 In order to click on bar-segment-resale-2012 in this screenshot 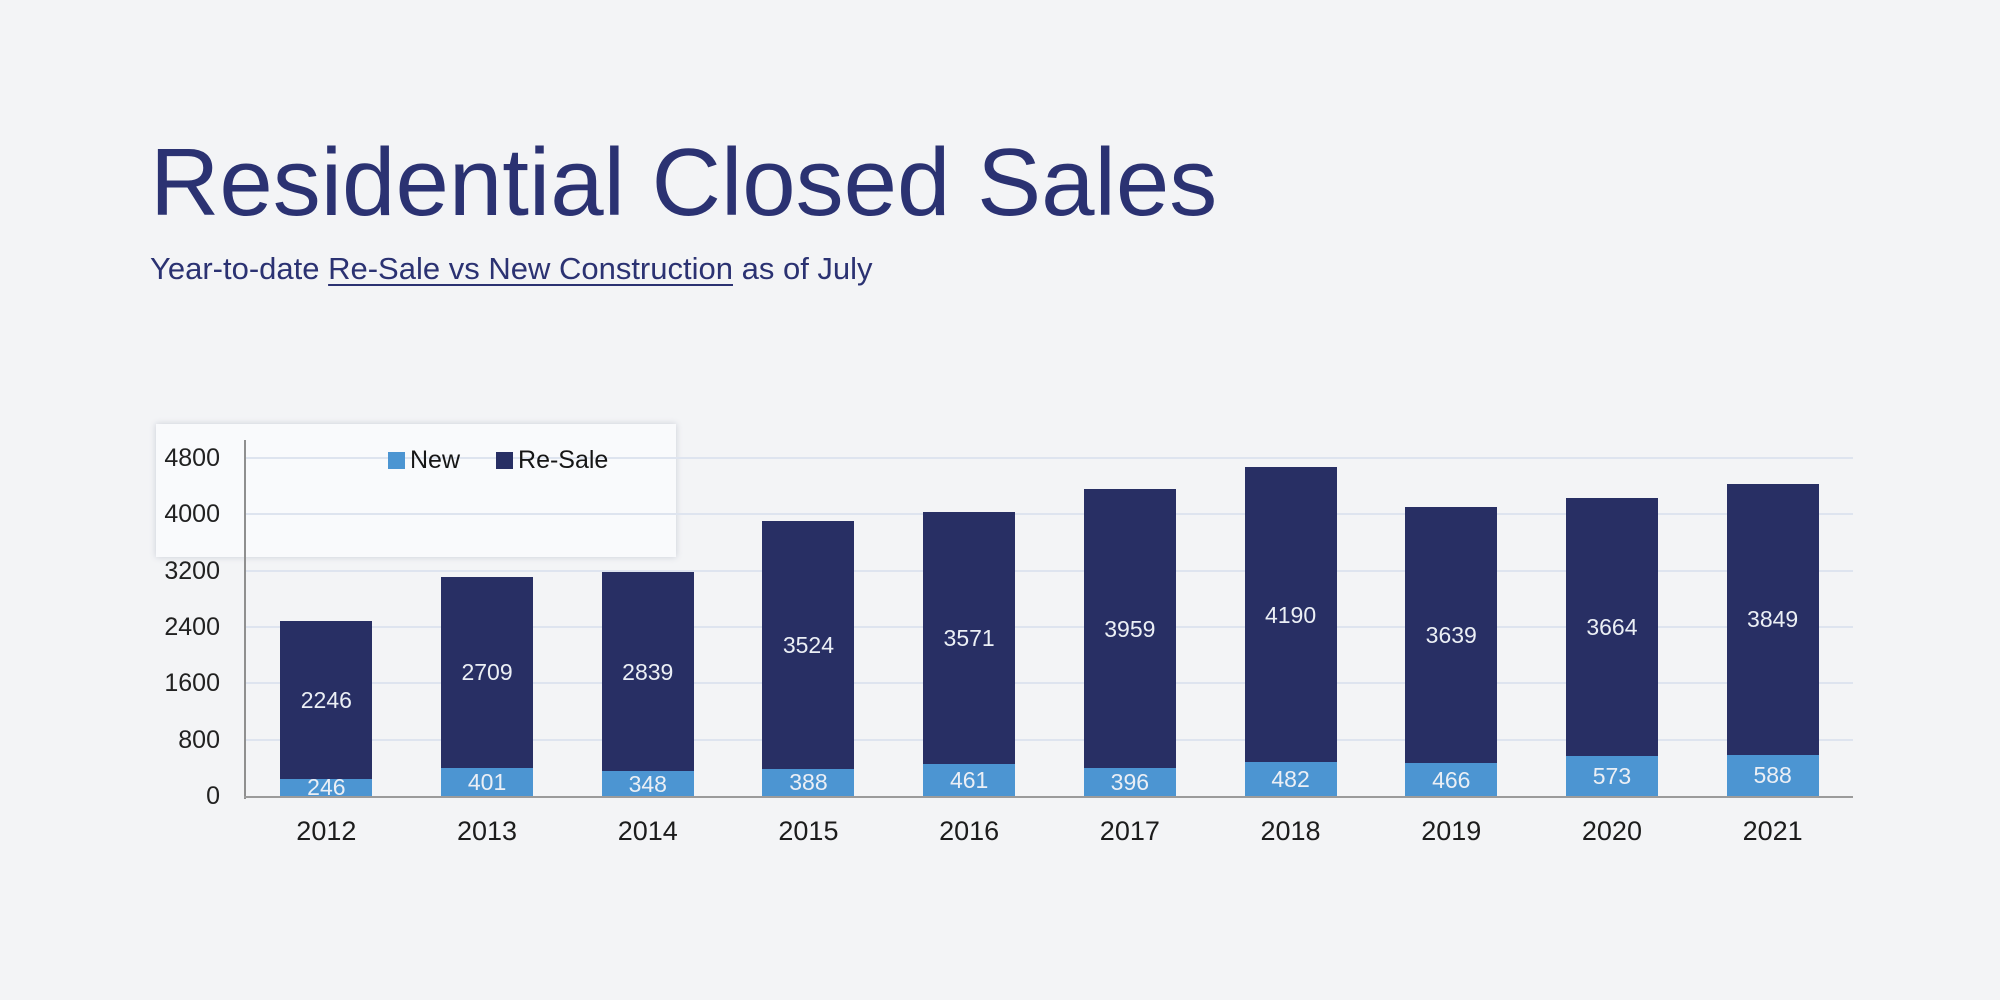, I will do `click(326, 699)`.